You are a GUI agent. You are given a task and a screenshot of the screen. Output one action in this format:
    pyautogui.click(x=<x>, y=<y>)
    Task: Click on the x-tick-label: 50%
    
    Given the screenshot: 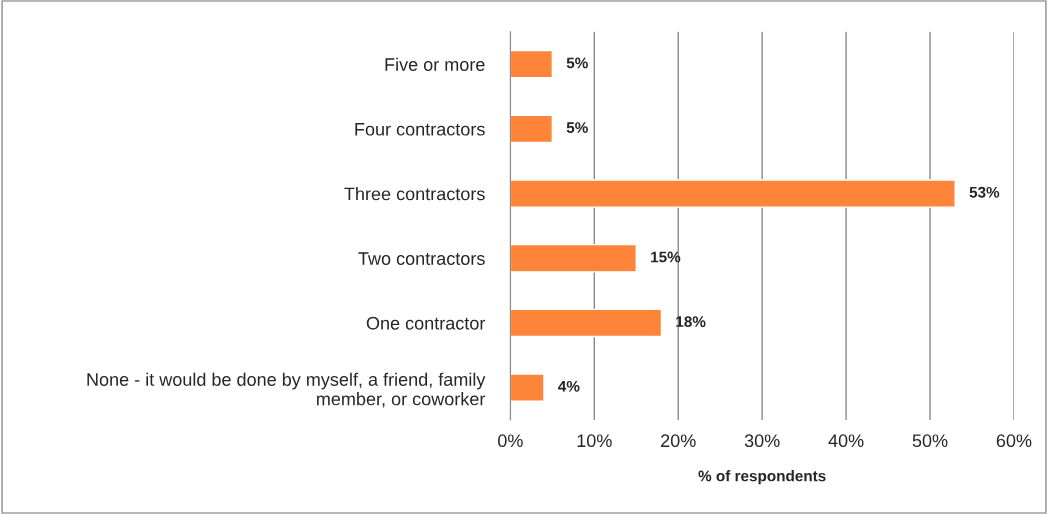 What is the action you would take?
    pyautogui.click(x=930, y=441)
    